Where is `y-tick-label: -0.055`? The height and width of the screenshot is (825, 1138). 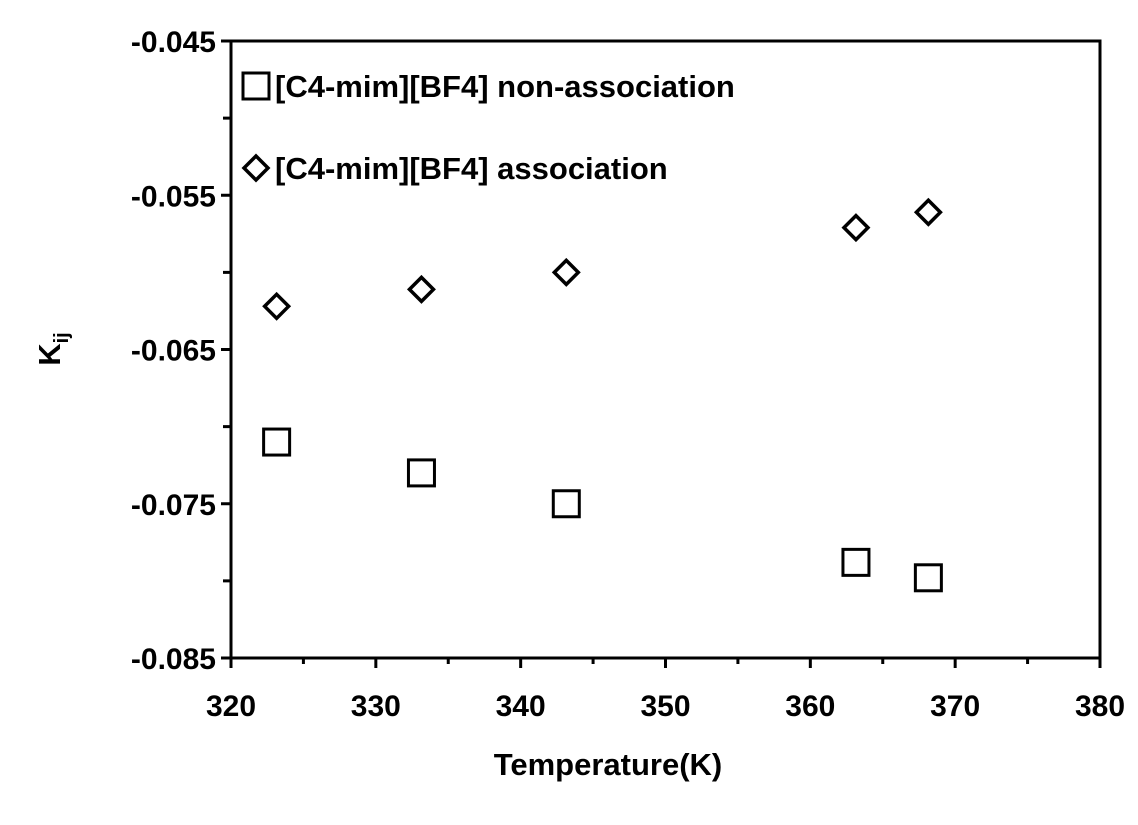
y-tick-label: -0.055 is located at coordinates (173, 196).